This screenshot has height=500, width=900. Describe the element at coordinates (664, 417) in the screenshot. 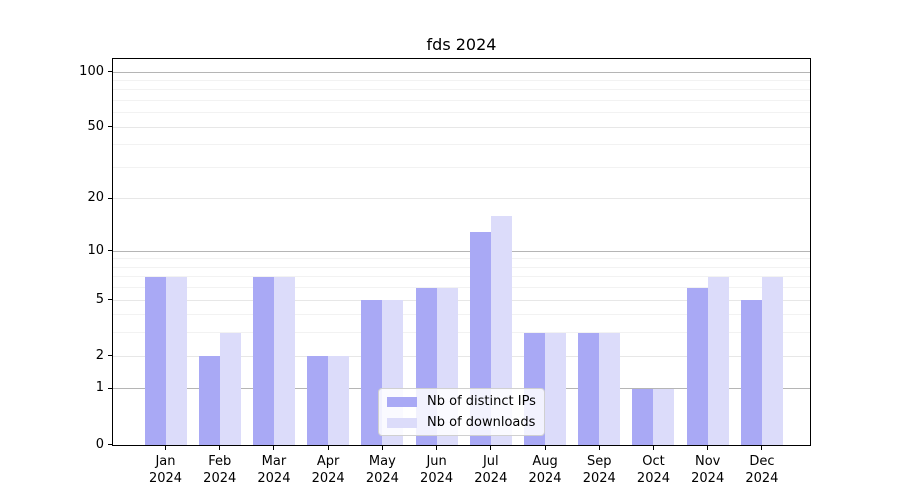

I see `bar-downloads-oct` at that location.